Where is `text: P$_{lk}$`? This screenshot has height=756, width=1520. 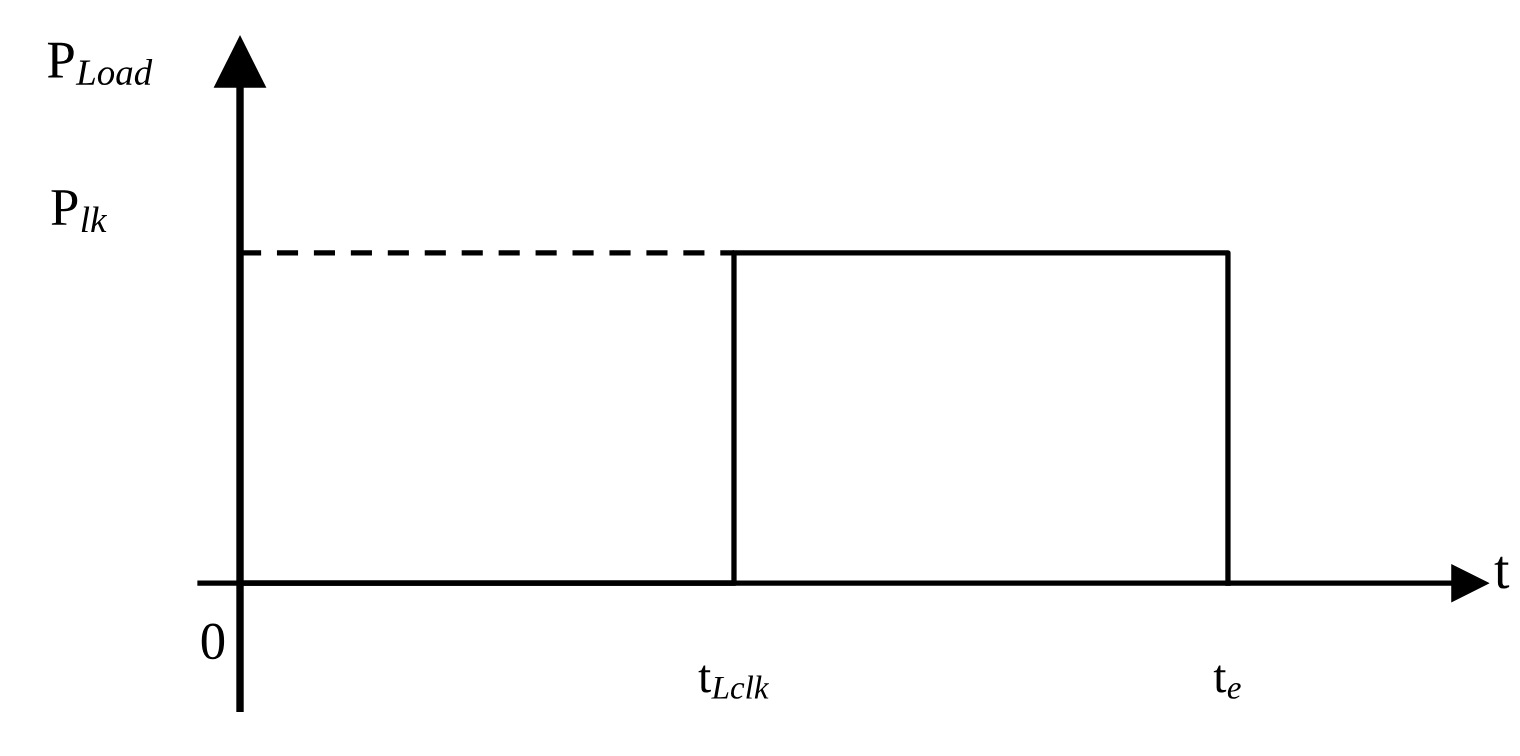 text: P$_{lk}$ is located at coordinates (79, 211).